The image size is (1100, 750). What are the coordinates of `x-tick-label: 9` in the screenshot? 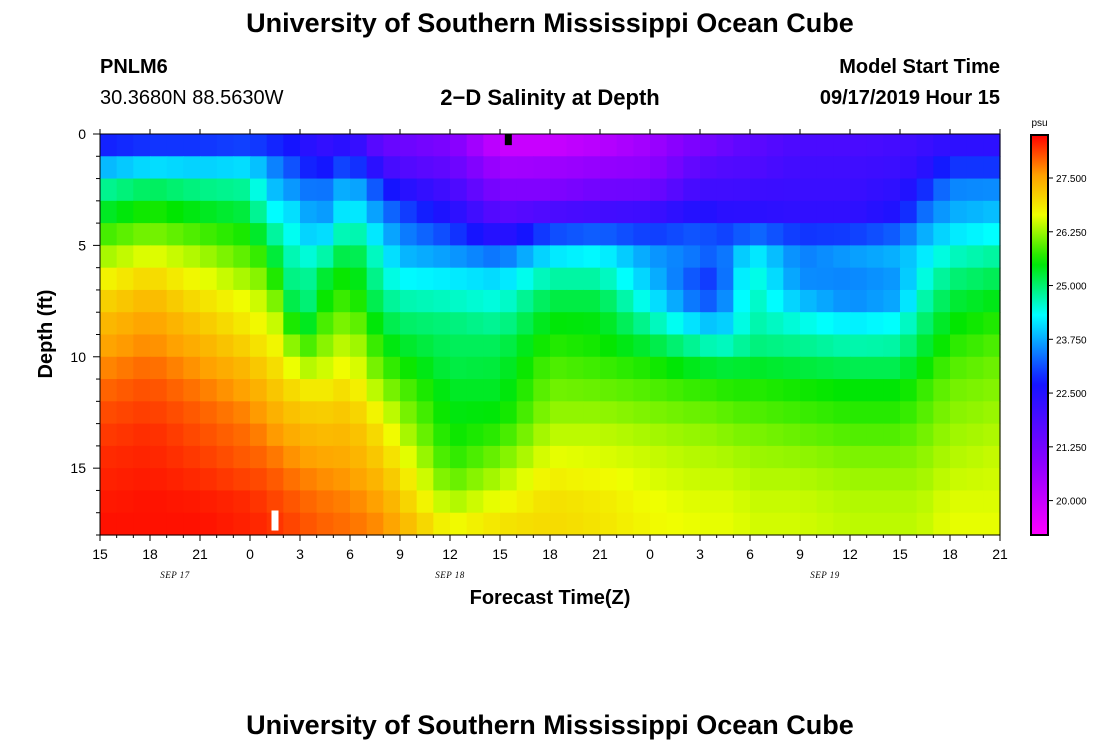 It's located at (800, 554).